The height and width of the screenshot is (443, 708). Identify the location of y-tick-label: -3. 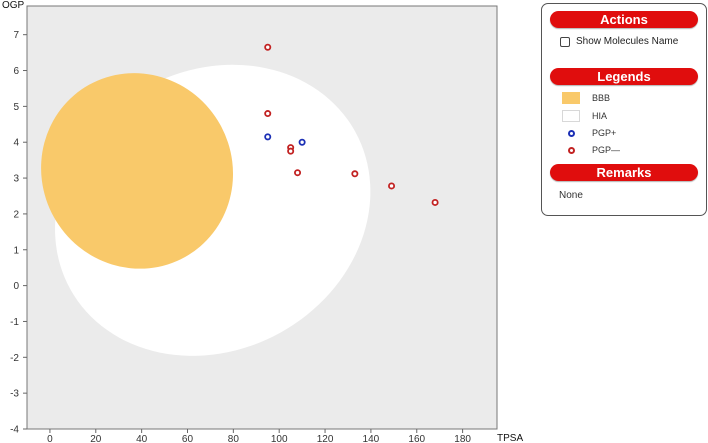
(14, 394).